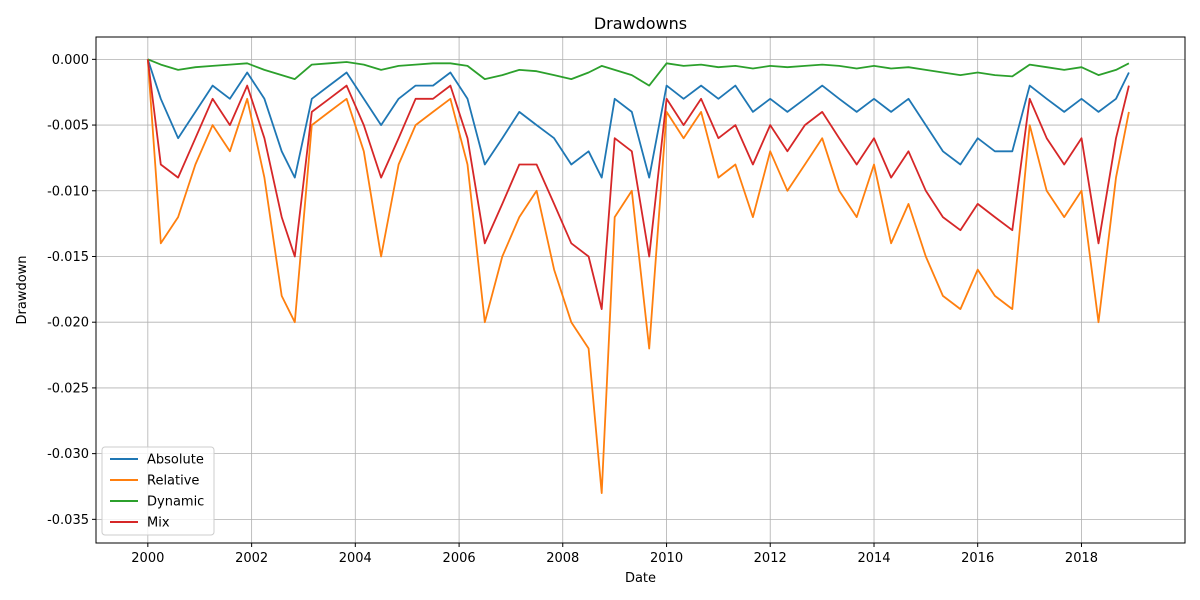  Describe the element at coordinates (68, 323) in the screenshot. I see `y-tick-label: -0.020` at that location.